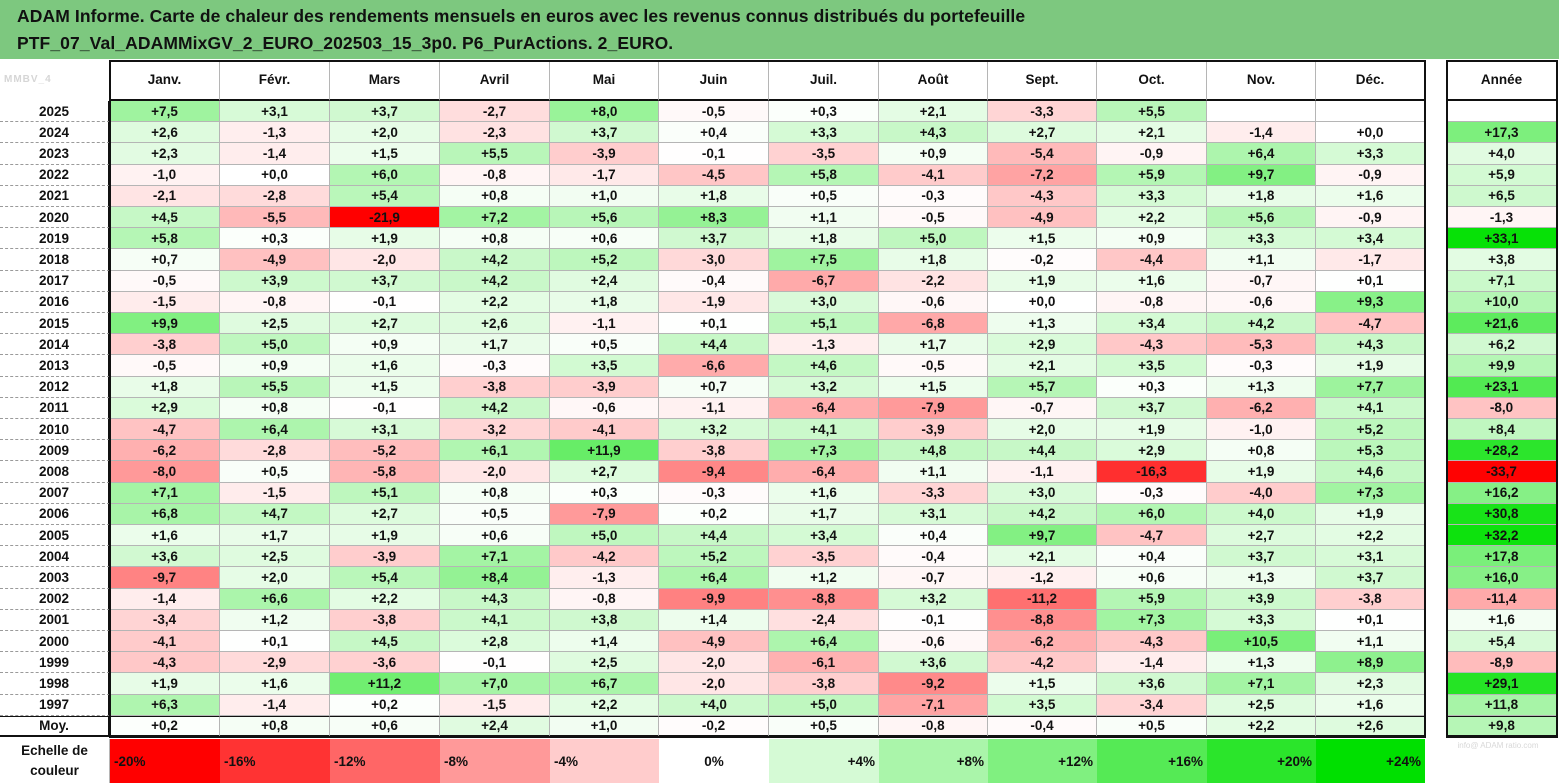 This screenshot has height=783, width=1559. What do you see at coordinates (385, 726) in the screenshot?
I see `average-cell: +0,6` at bounding box center [385, 726].